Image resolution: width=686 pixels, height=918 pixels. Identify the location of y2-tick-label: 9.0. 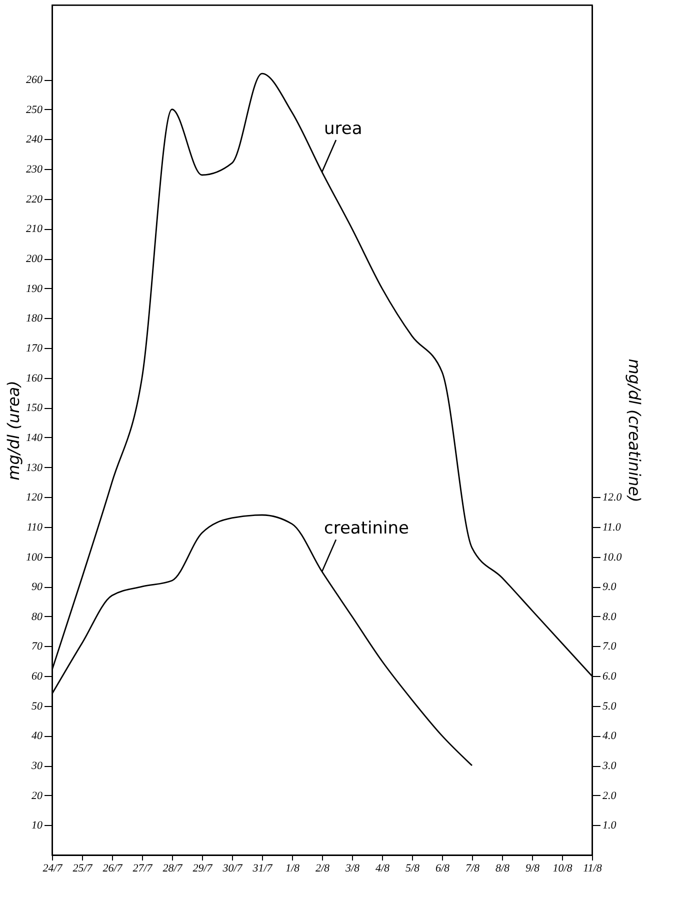
(609, 587).